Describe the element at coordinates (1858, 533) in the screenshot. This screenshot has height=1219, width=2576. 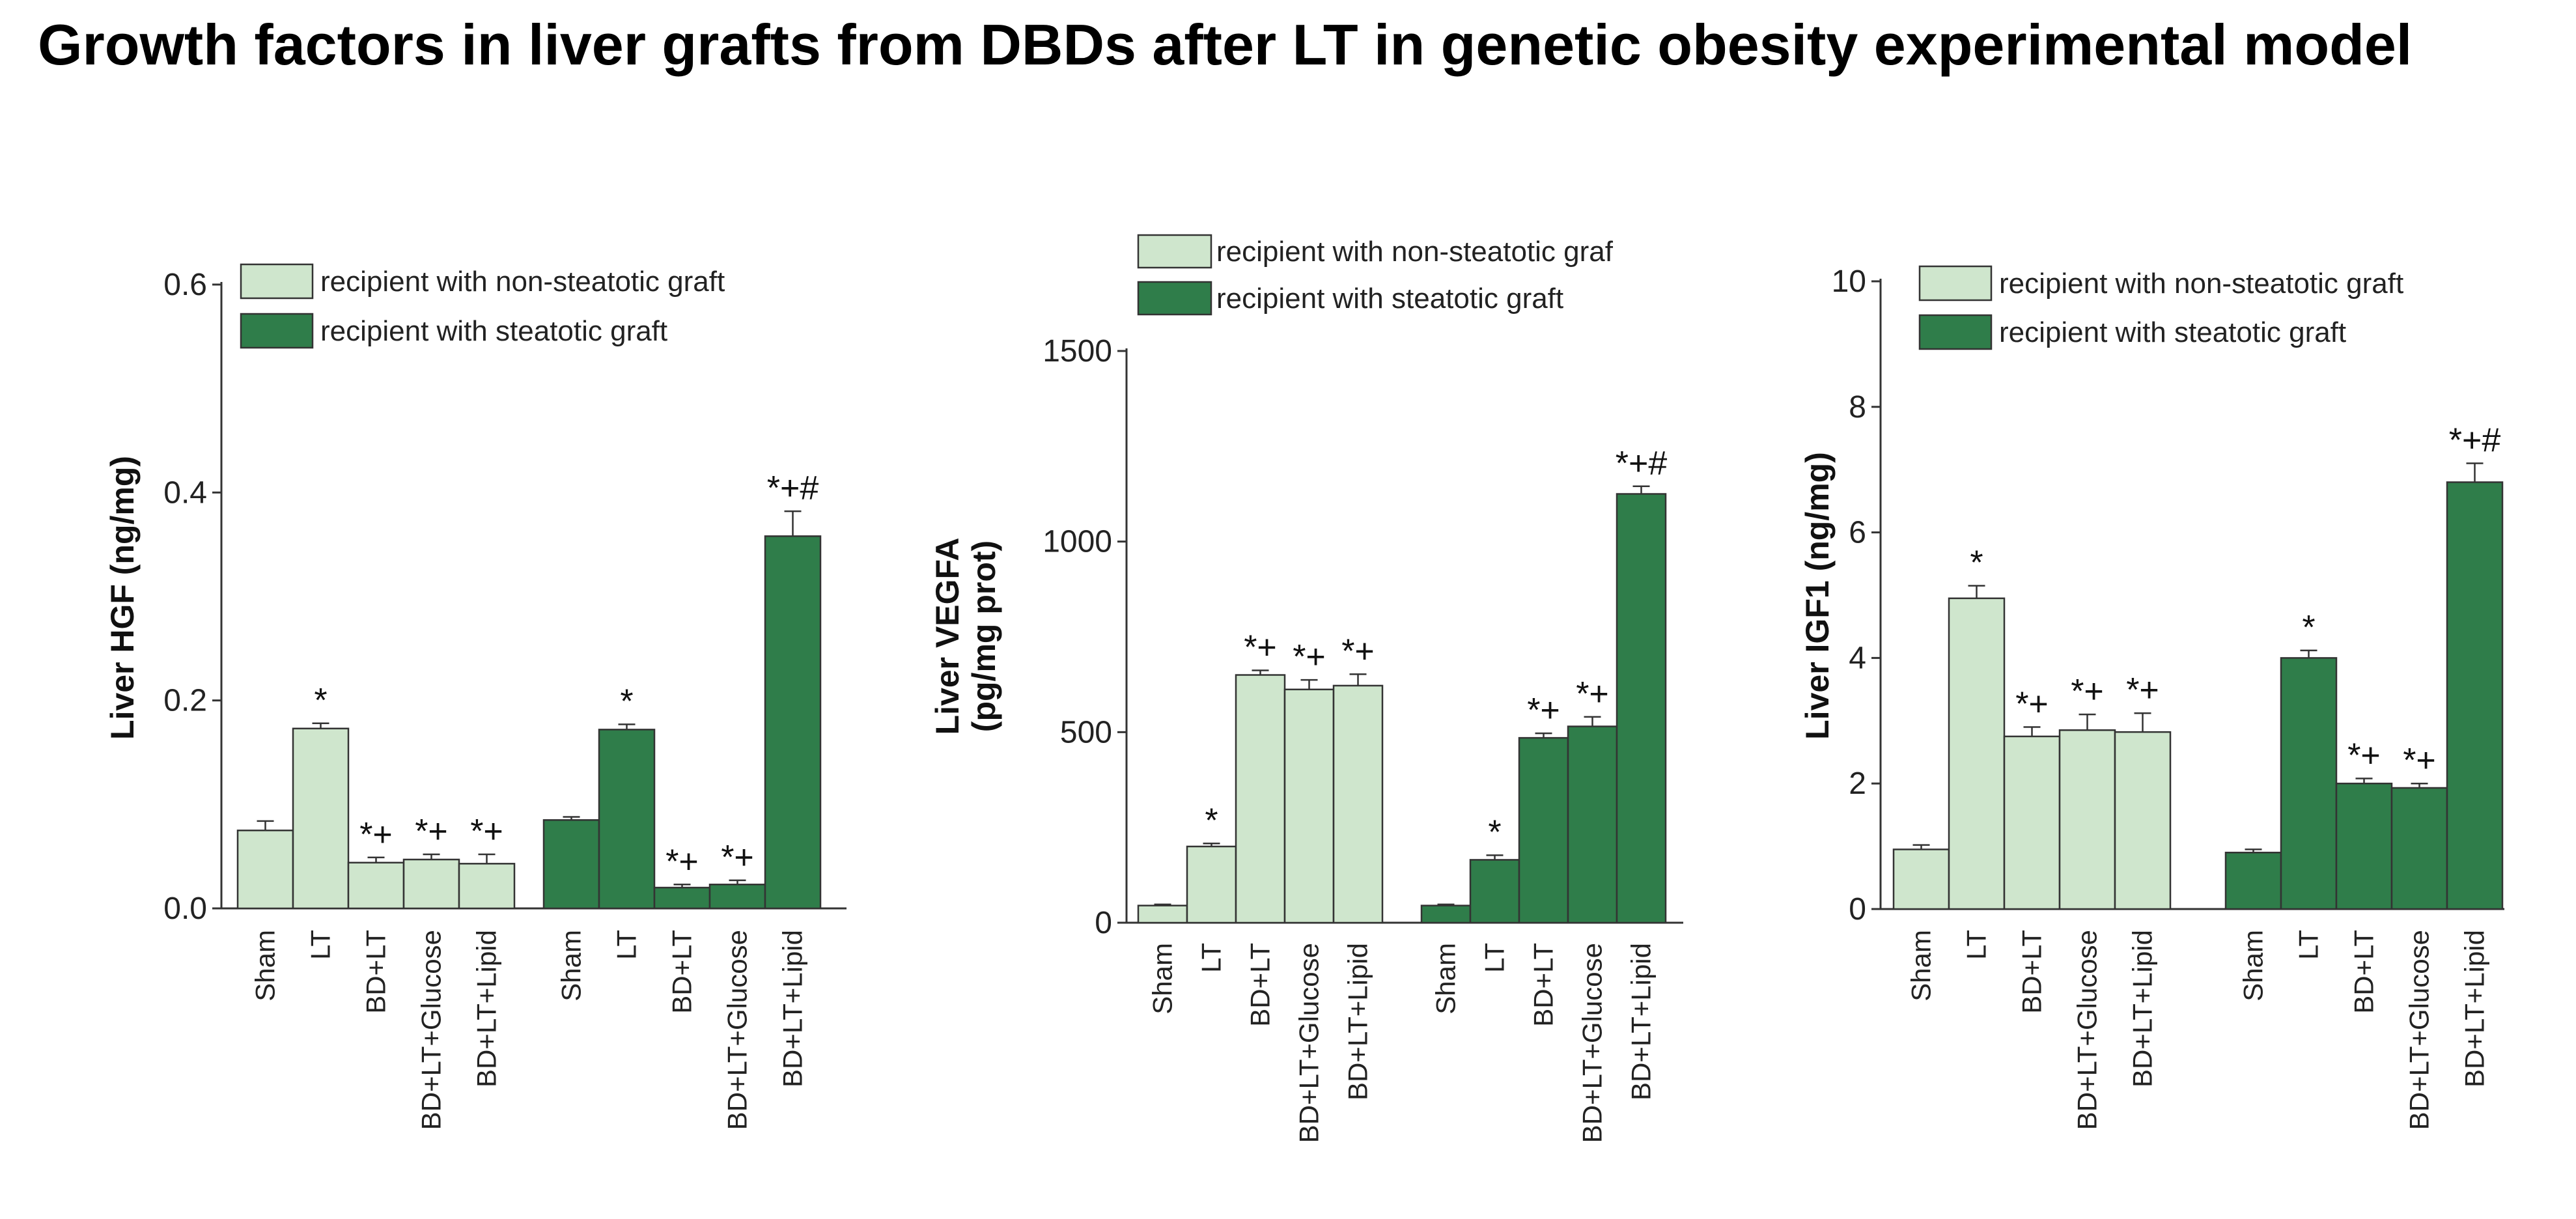
I see `y-tick-label: 6` at that location.